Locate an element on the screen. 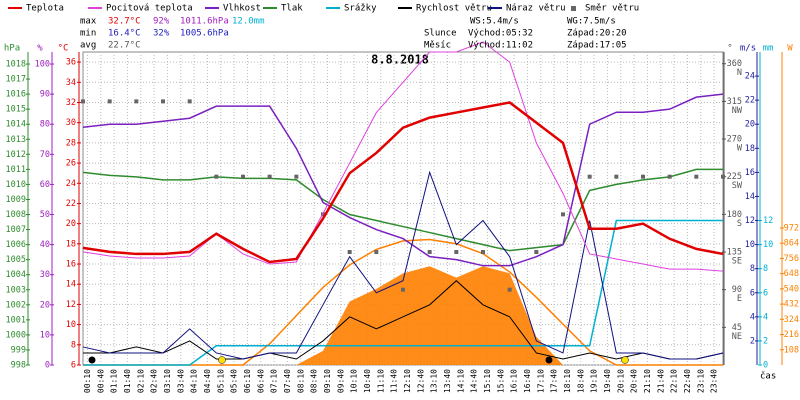 The width and height of the screenshot is (800, 400). x-tick-label: 08:10 is located at coordinates (300, 381).